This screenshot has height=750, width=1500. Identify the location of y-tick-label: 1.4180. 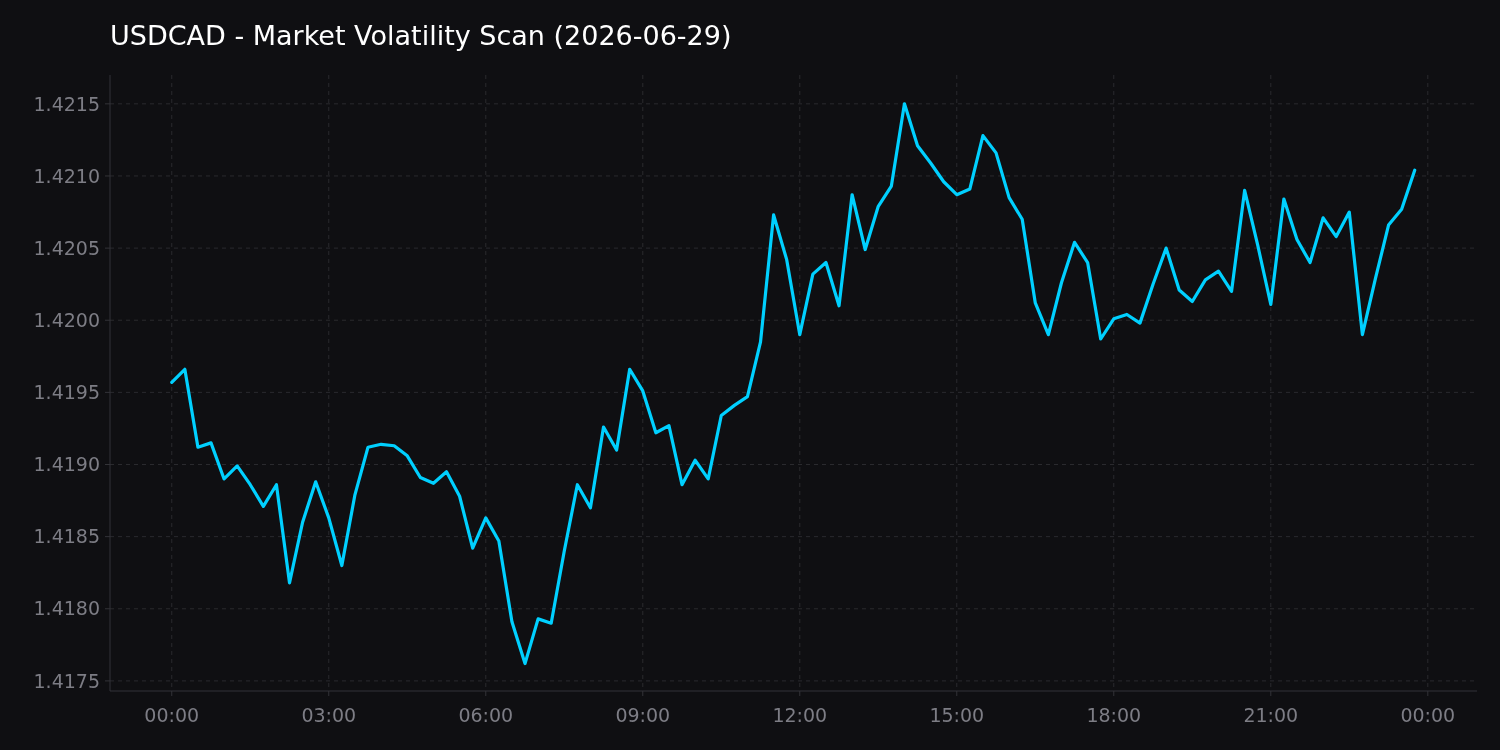
(66, 608).